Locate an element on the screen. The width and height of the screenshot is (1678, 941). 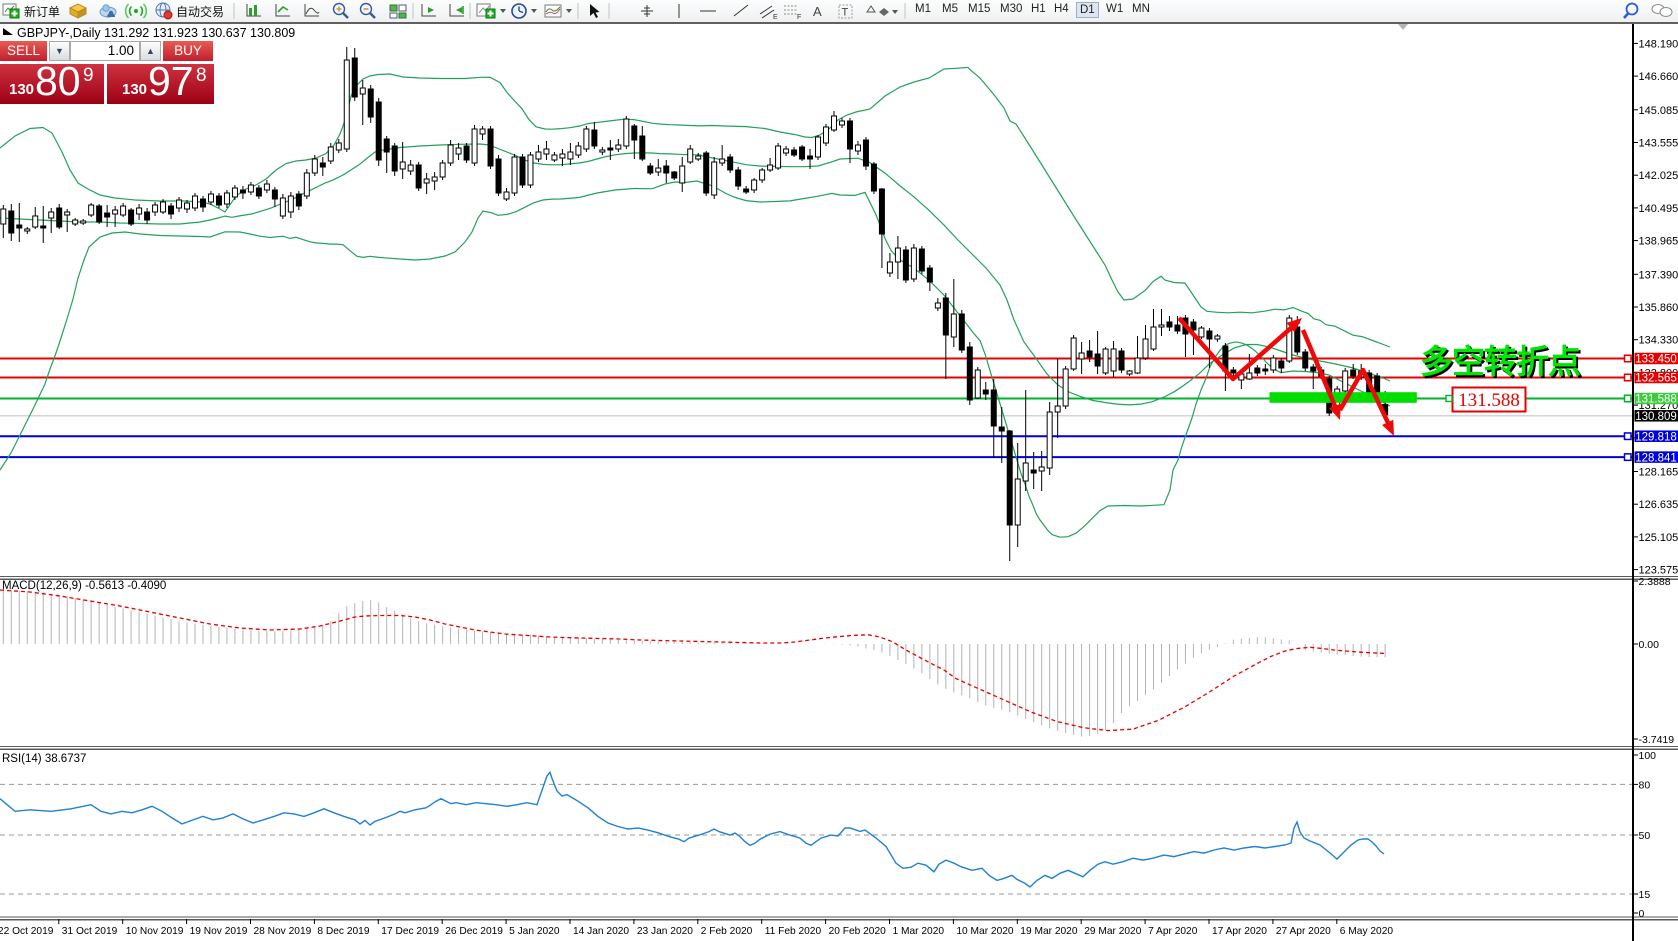
svg-text: 2 Feb 2020 is located at coordinates (727, 931).